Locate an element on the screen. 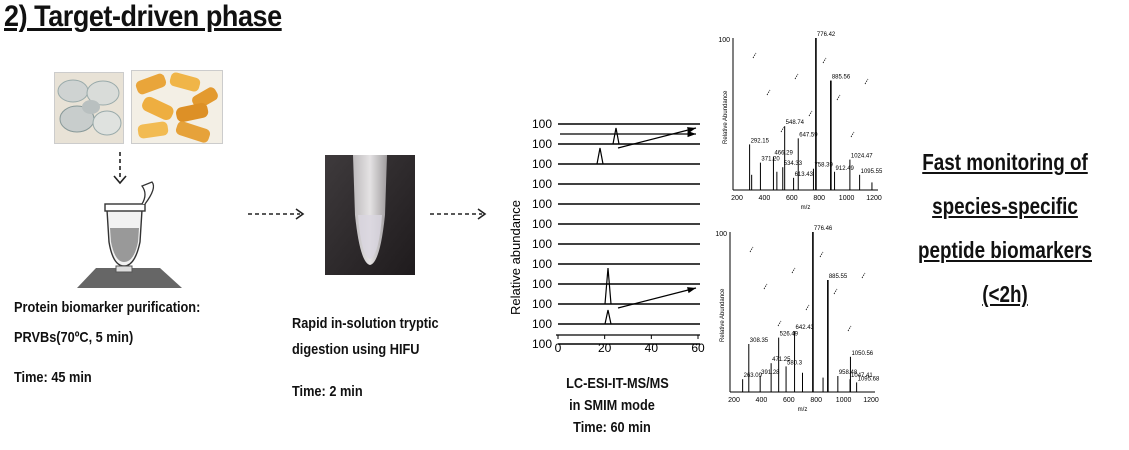  chromatogram-traces: 100 100 100 100 100 100 100 100 100 100 100 100 is located at coordinates (616, 234).